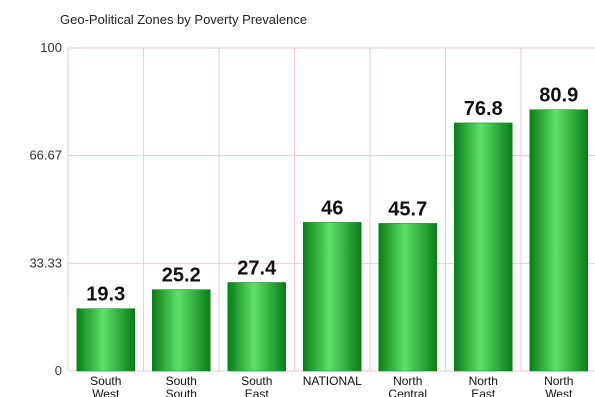 This screenshot has height=397, width=595. I want to click on bar-value-label: 25.2, so click(181, 276).